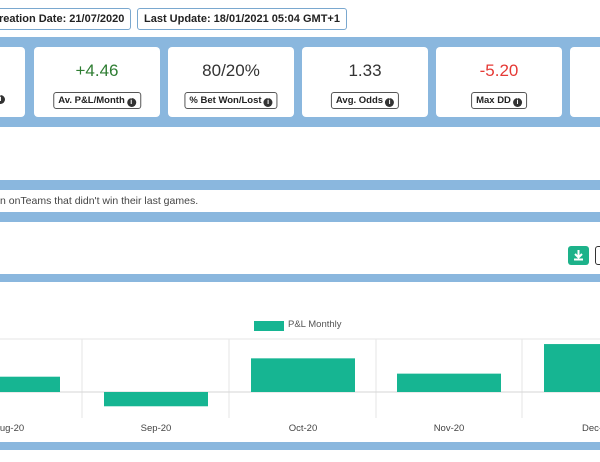 This screenshot has width=600, height=462. What do you see at coordinates (315, 324) in the screenshot?
I see `legend-label: P&L Monthly` at bounding box center [315, 324].